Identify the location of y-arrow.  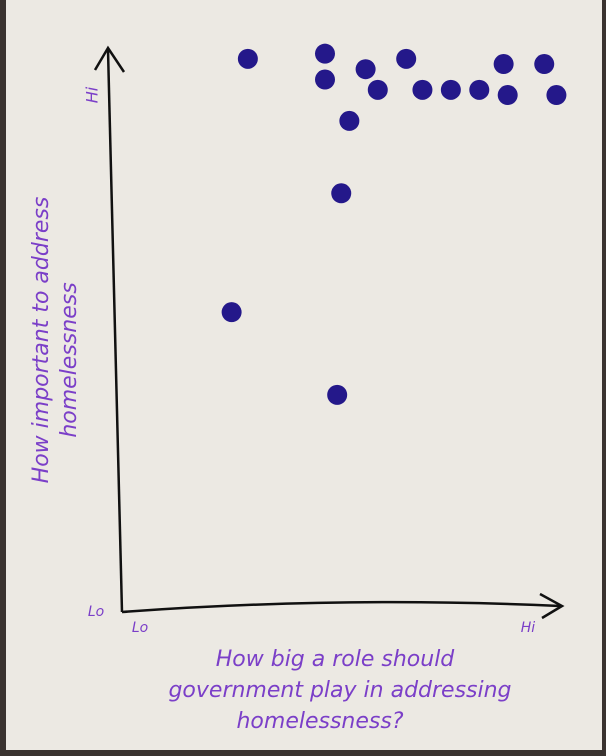
(109, 59).